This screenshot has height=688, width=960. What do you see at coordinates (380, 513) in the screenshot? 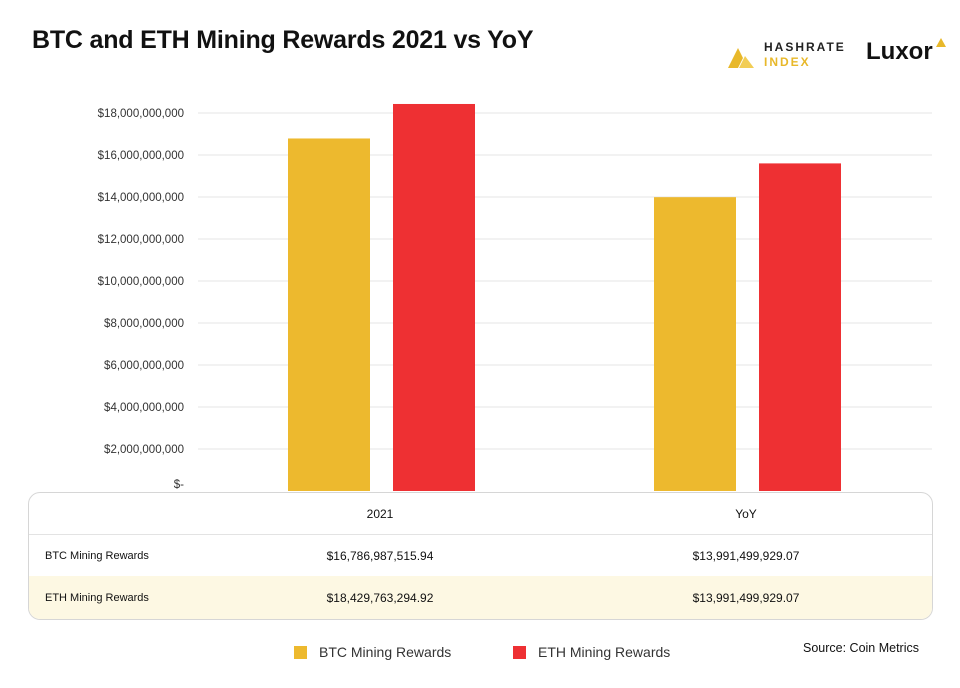
I see `table-header-2021: 2021` at bounding box center [380, 513].